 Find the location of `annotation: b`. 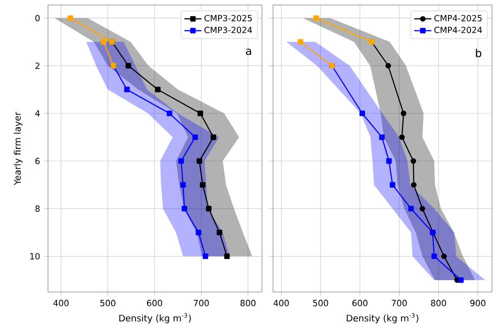

annotation: b is located at coordinates (479, 53).